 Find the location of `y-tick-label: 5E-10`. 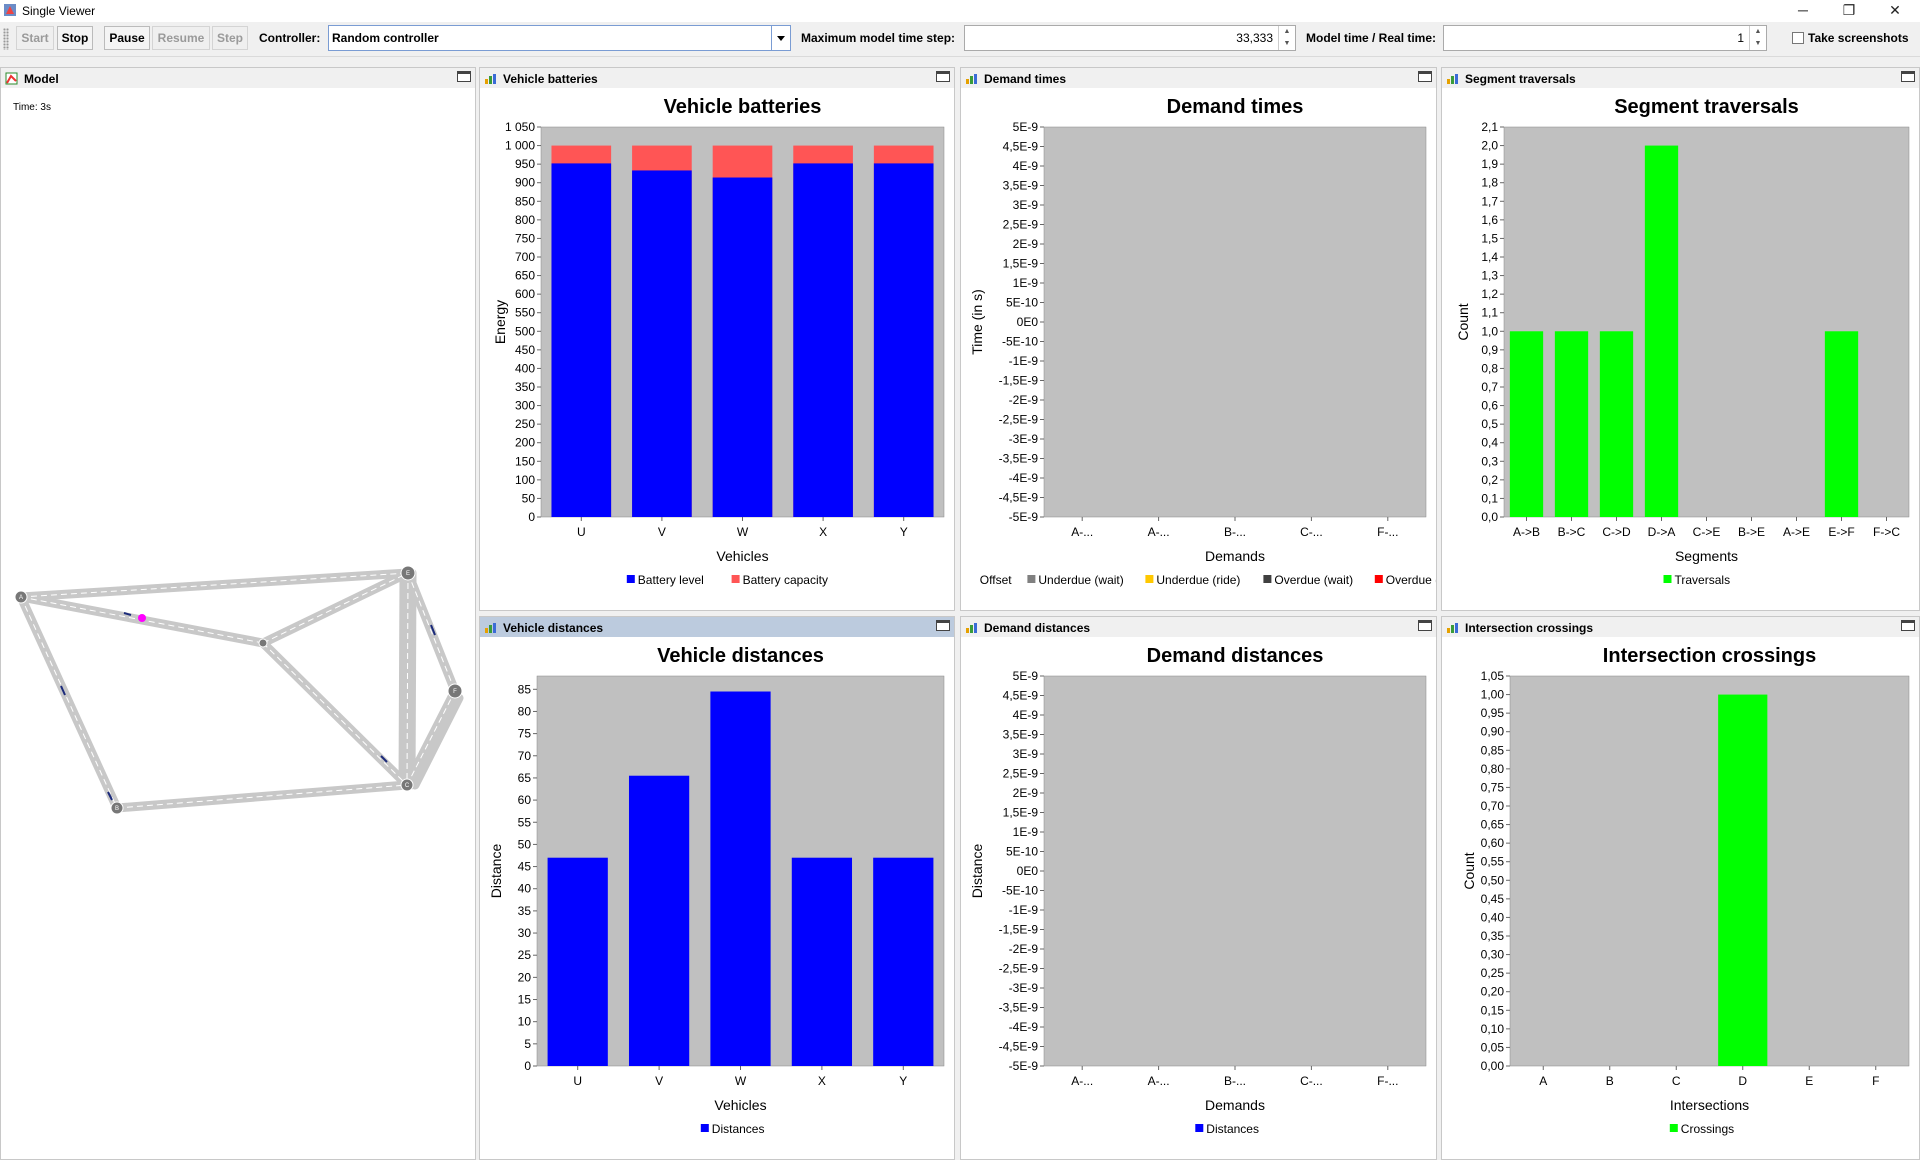

y-tick-label: 5E-10 is located at coordinates (1022, 852).